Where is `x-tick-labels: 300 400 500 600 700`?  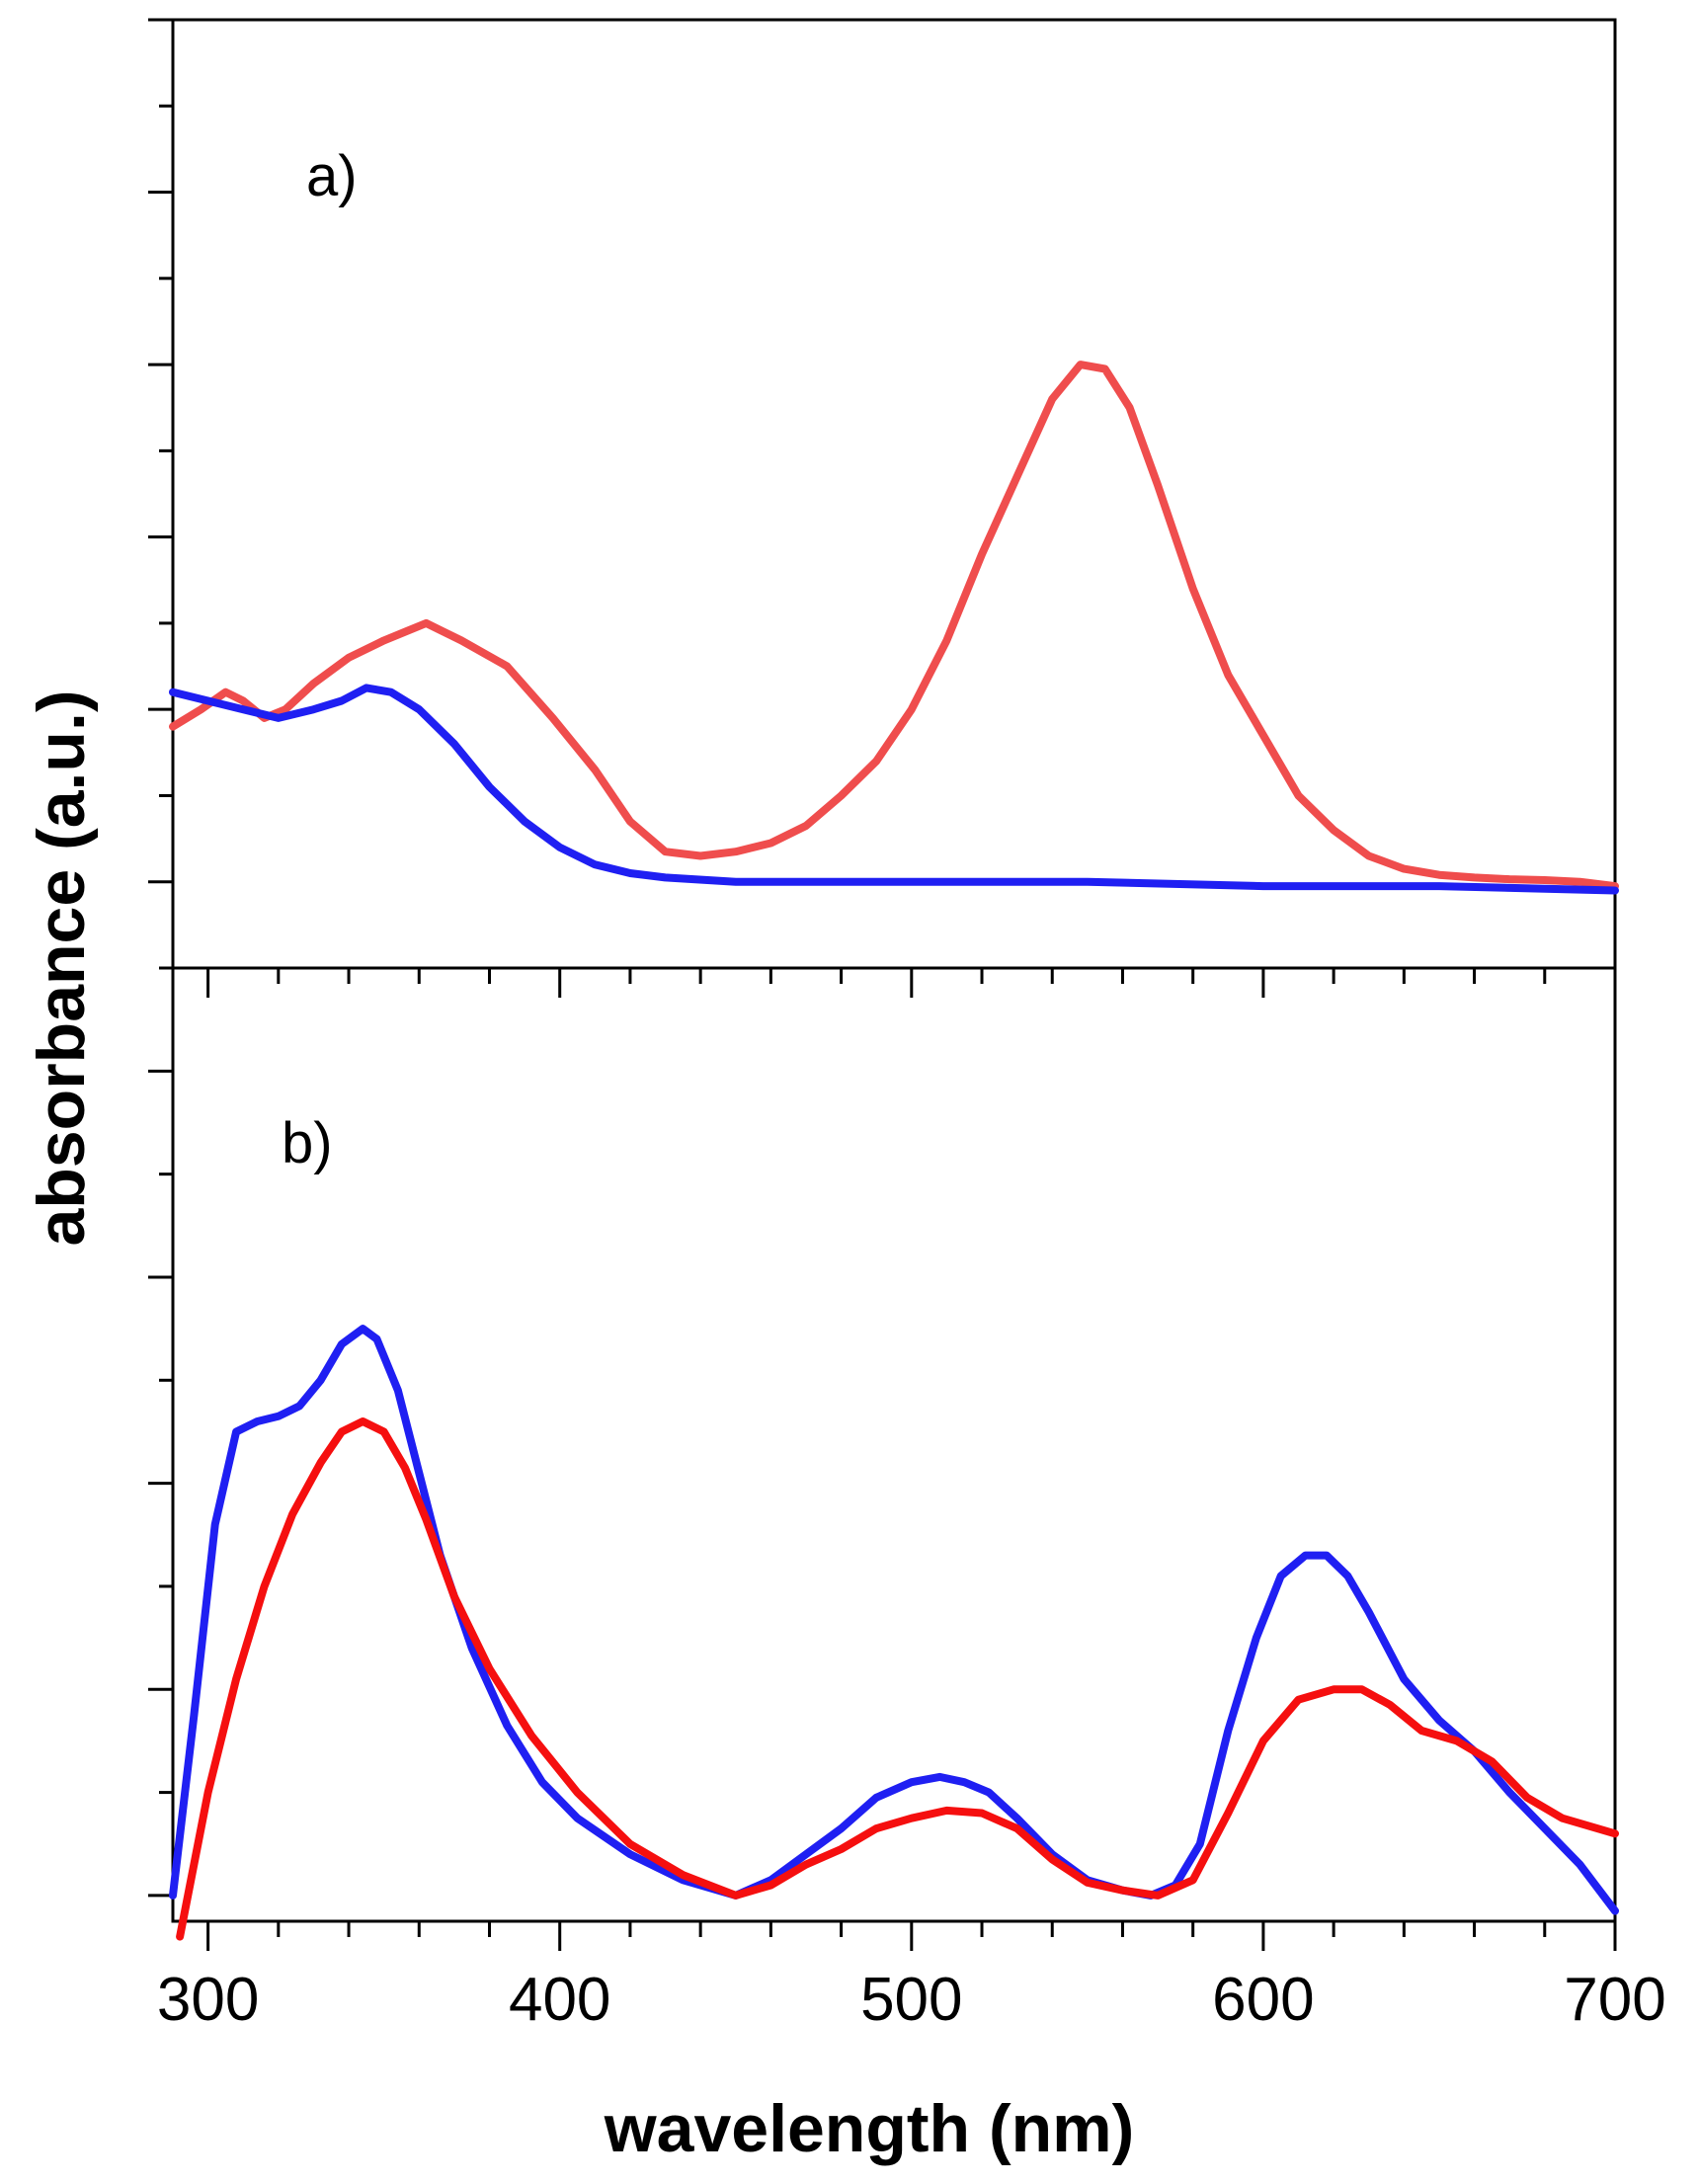 x-tick-labels: 300 400 500 600 700 is located at coordinates (911, 2000).